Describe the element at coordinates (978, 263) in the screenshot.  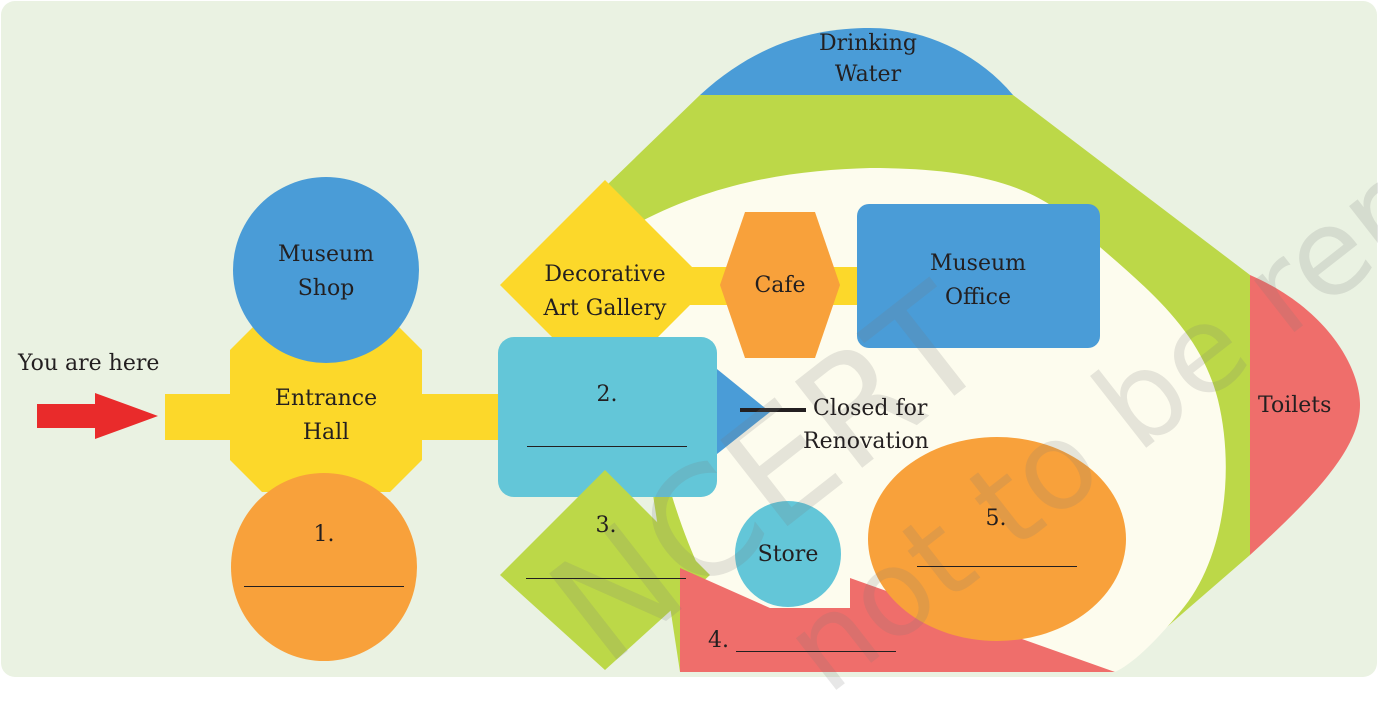
I see `museum-office-line-1: Museum` at that location.